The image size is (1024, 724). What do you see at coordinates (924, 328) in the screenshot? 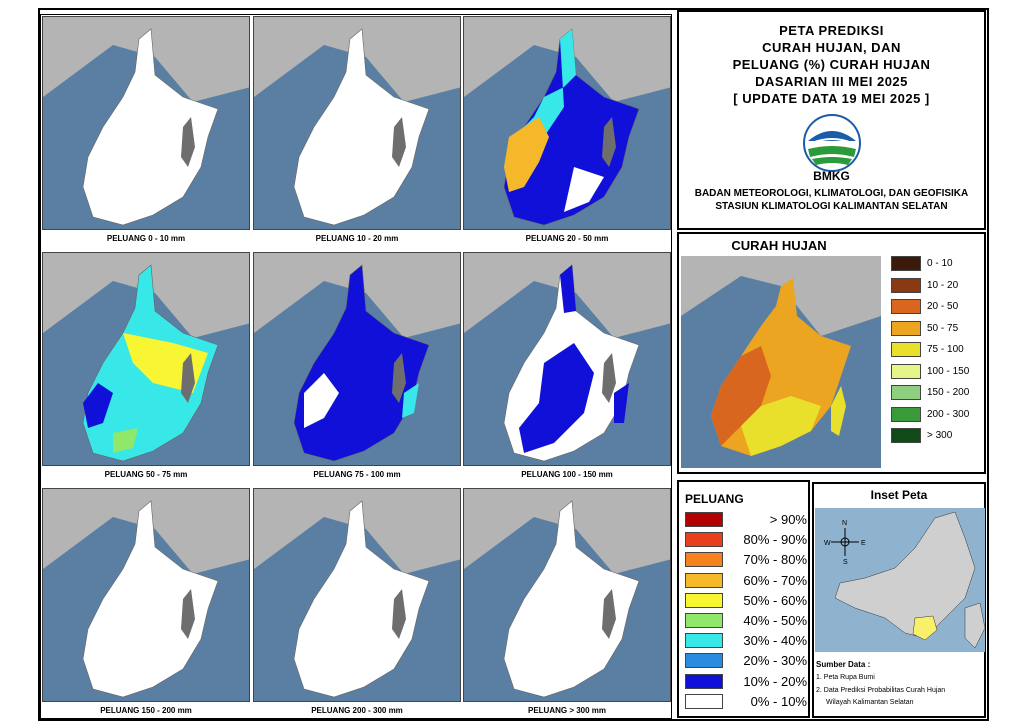
I see `curah-hujan-legend-item: 50 - 75` at bounding box center [924, 328].